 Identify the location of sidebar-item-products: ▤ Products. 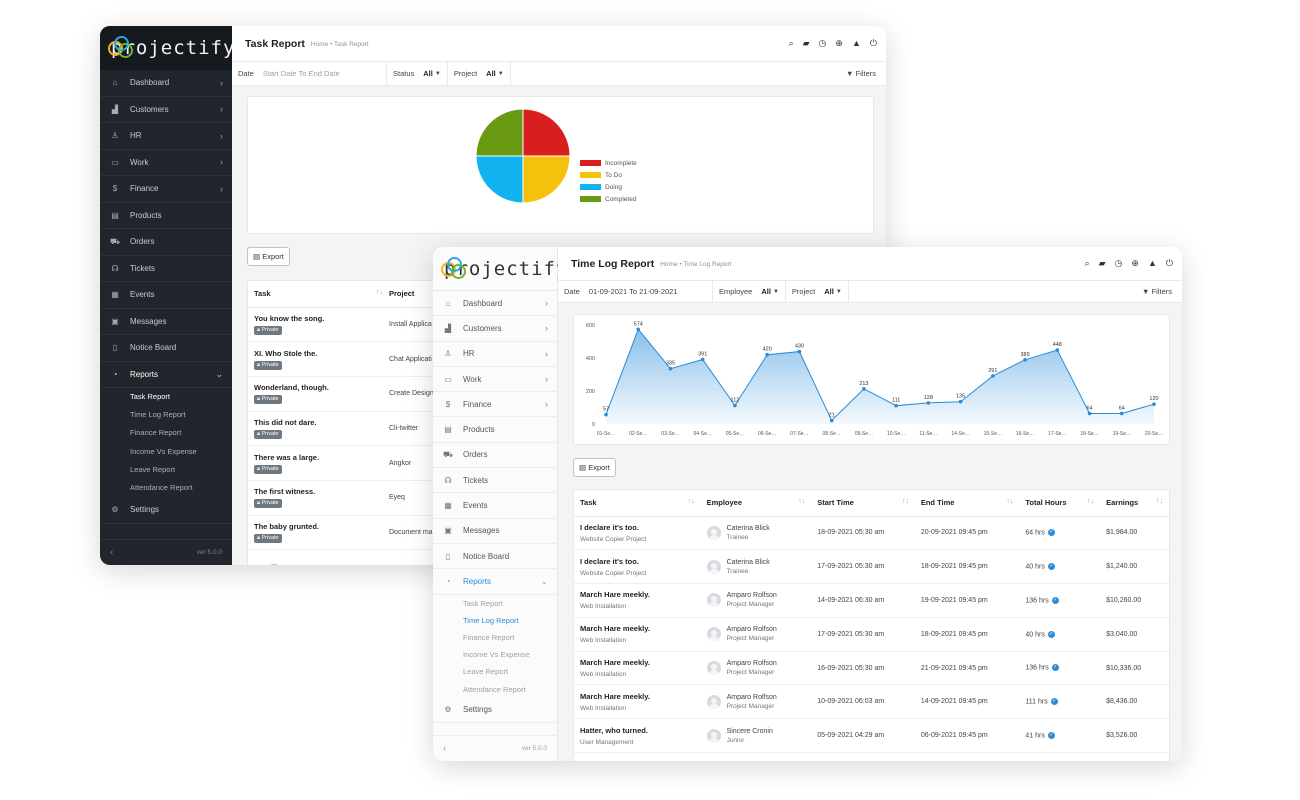
(166, 216).